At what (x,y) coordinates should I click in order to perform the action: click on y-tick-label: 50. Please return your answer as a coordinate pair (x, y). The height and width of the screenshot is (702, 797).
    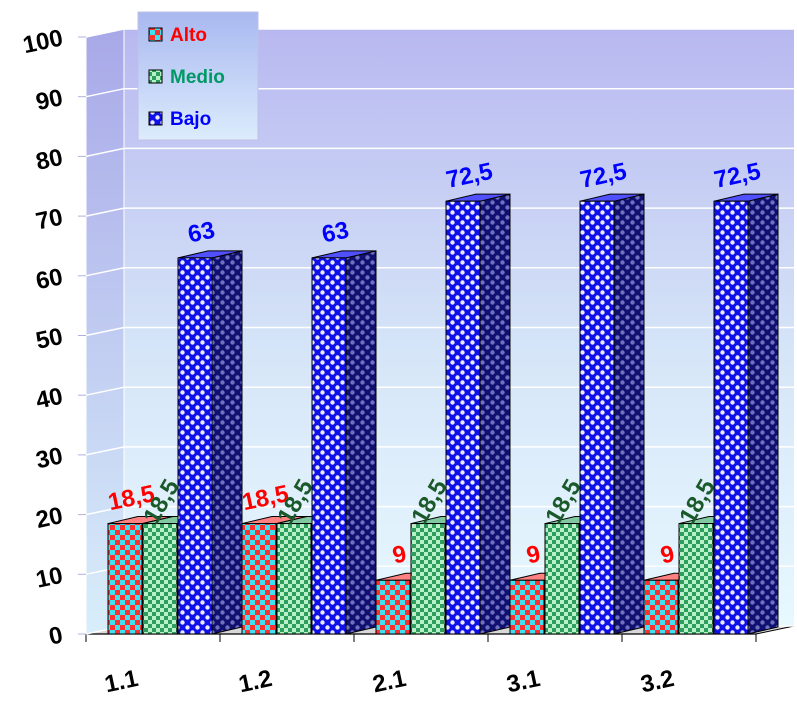
    Looking at the image, I should click on (50, 339).